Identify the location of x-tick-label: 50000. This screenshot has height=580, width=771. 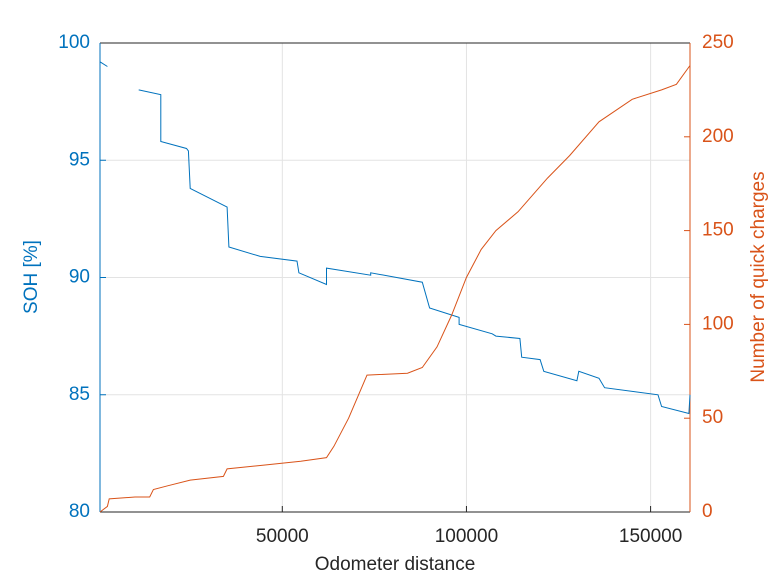
(282, 536).